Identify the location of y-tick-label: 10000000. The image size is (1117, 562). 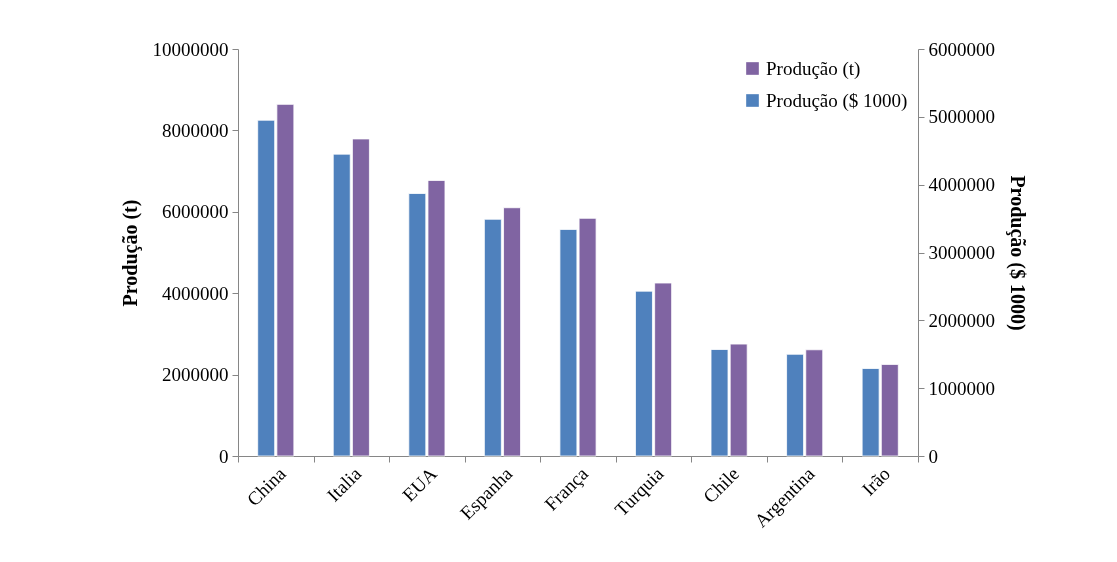
(190, 49).